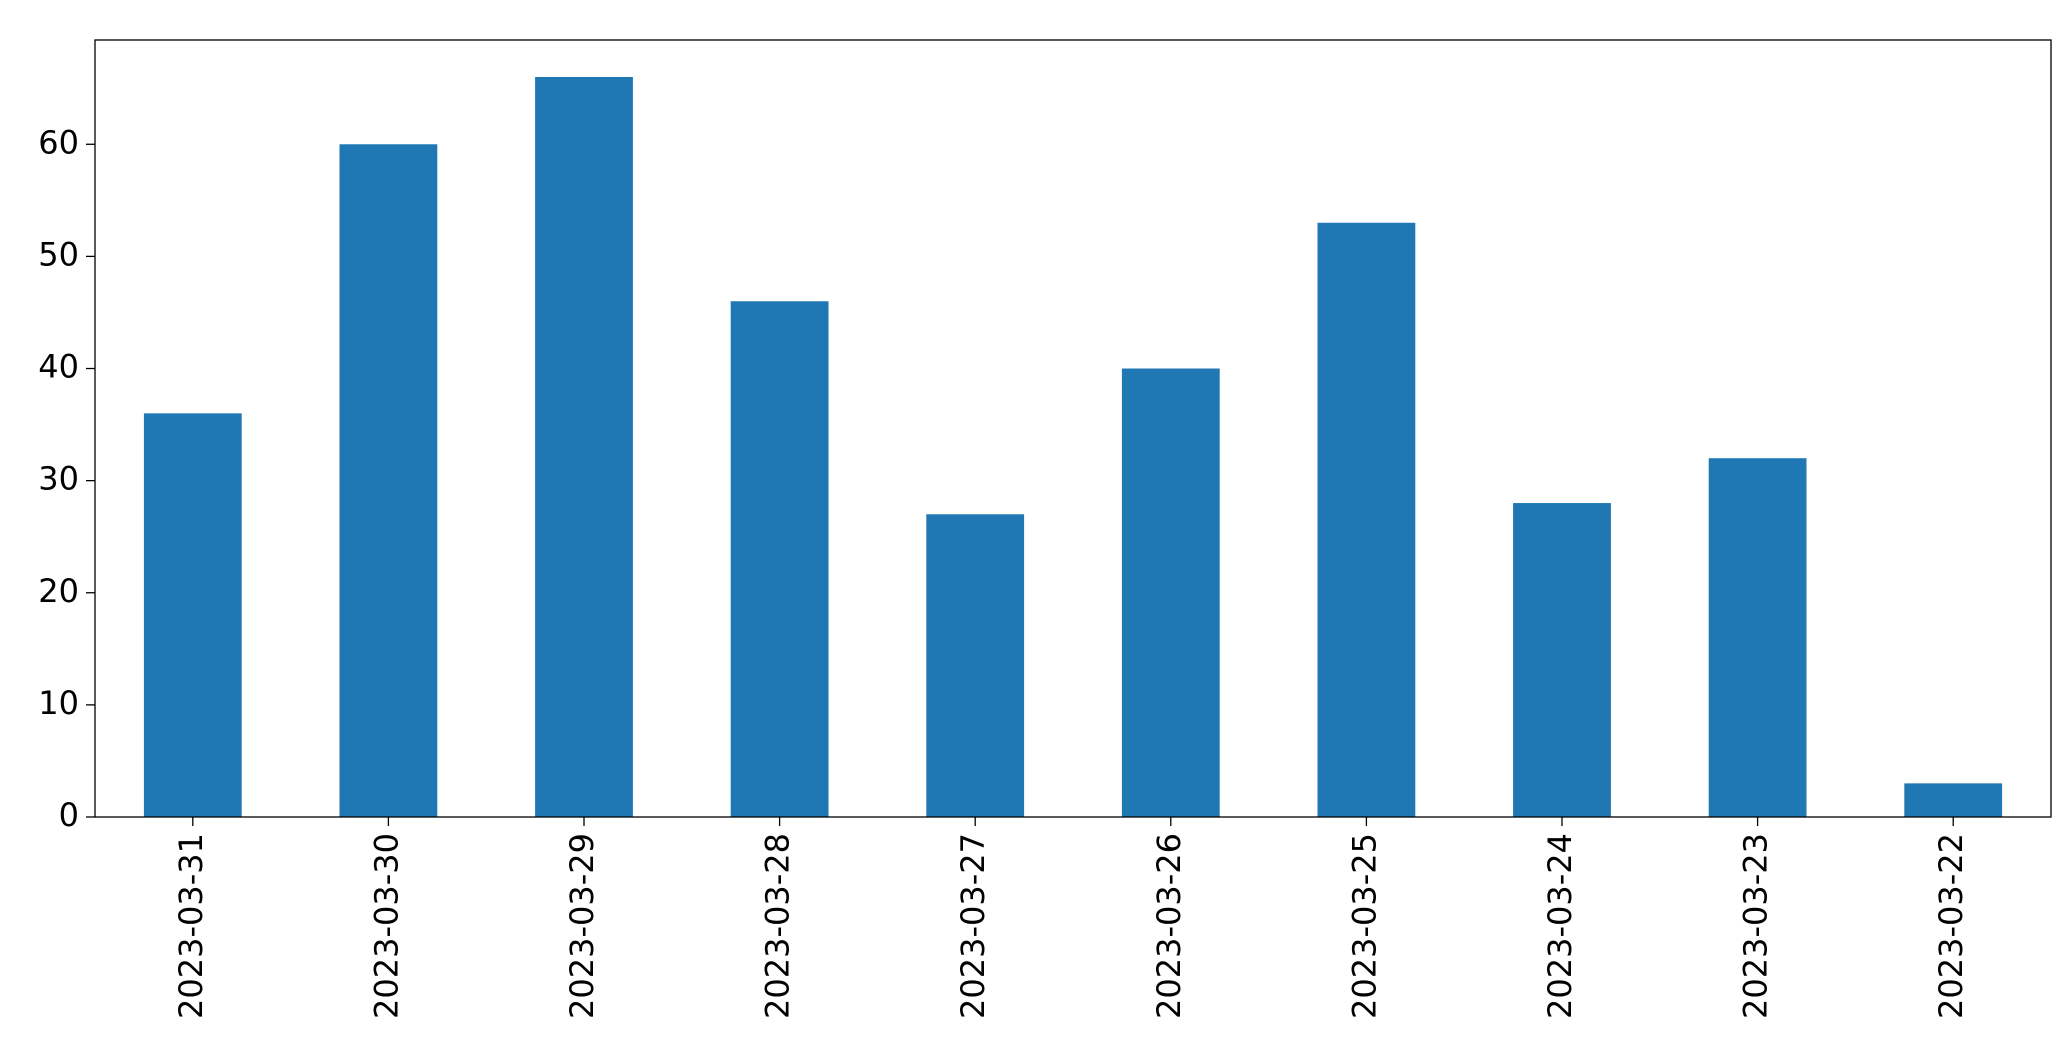 The width and height of the screenshot is (2071, 1061). Describe the element at coordinates (778, 926) in the screenshot. I see `x-tick-label: 2023-03-28` at that location.